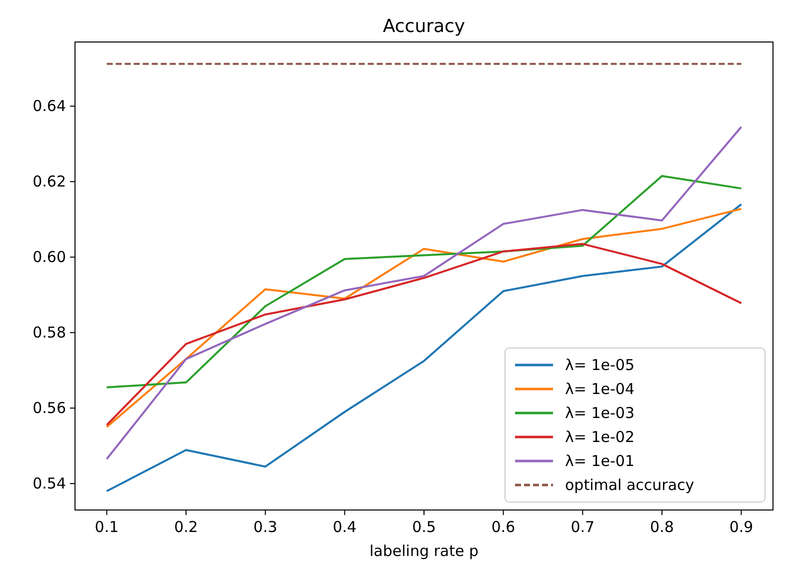 The height and width of the screenshot is (578, 796). Describe the element at coordinates (106, 527) in the screenshot. I see `x-tick-label: 0.1` at that location.